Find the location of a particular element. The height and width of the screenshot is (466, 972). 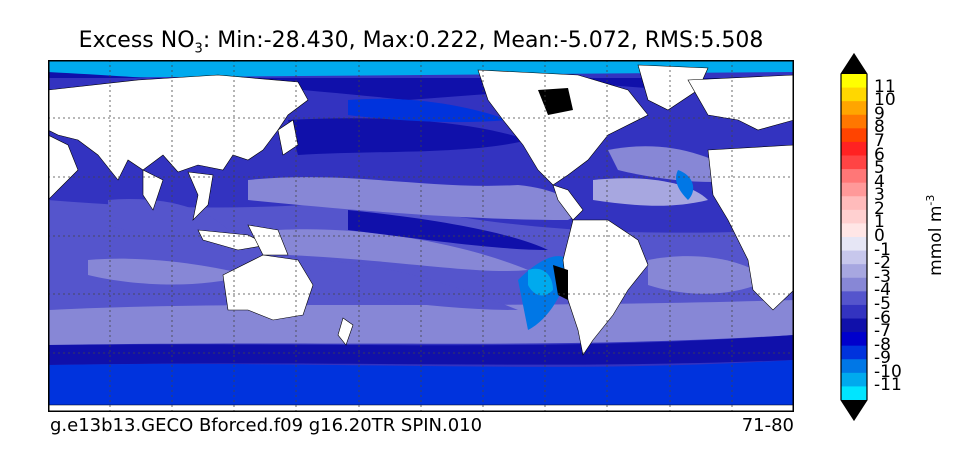

colorbar-tick-label: 4 is located at coordinates (879, 181).